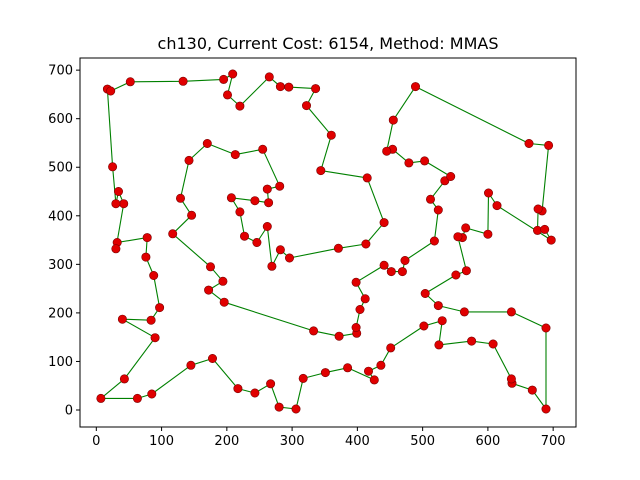 The image size is (640, 480). Describe the element at coordinates (60, 71) in the screenshot. I see `y-tick-label: 700` at that location.